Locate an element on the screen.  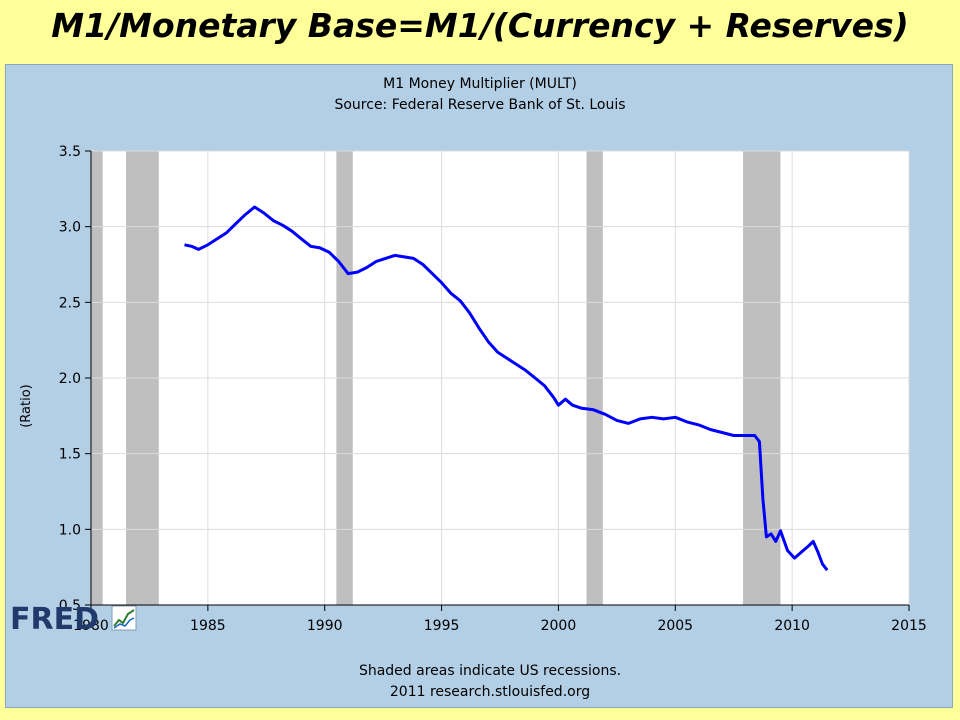
y-tick-label: 1.5 is located at coordinates (70, 455).